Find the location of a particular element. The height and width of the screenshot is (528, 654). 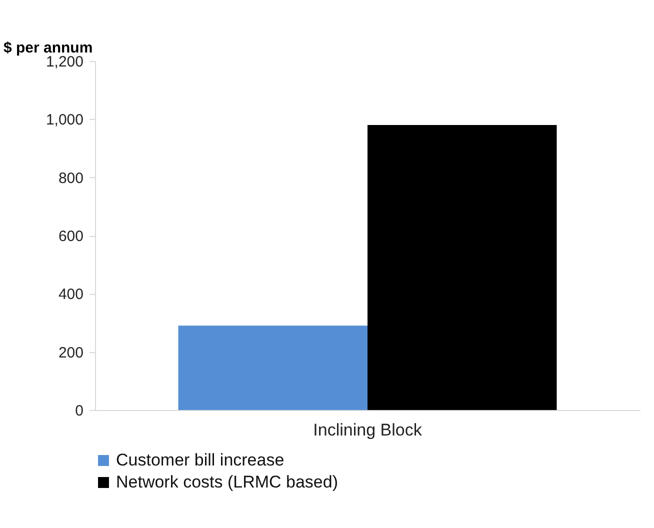

legend-label: Network costs (LRMC based) is located at coordinates (227, 482).